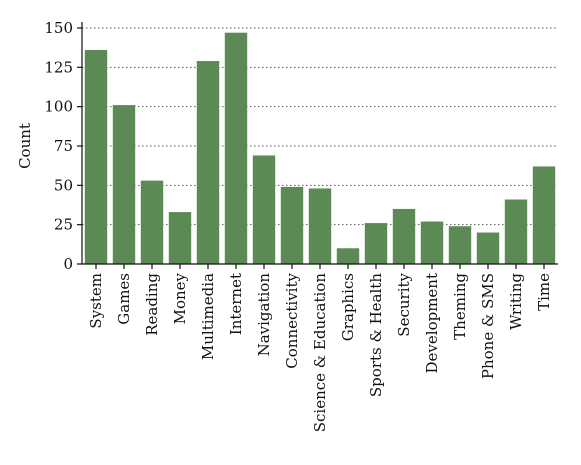  I want to click on x-tick-label: Phone & SMS, so click(488, 326).